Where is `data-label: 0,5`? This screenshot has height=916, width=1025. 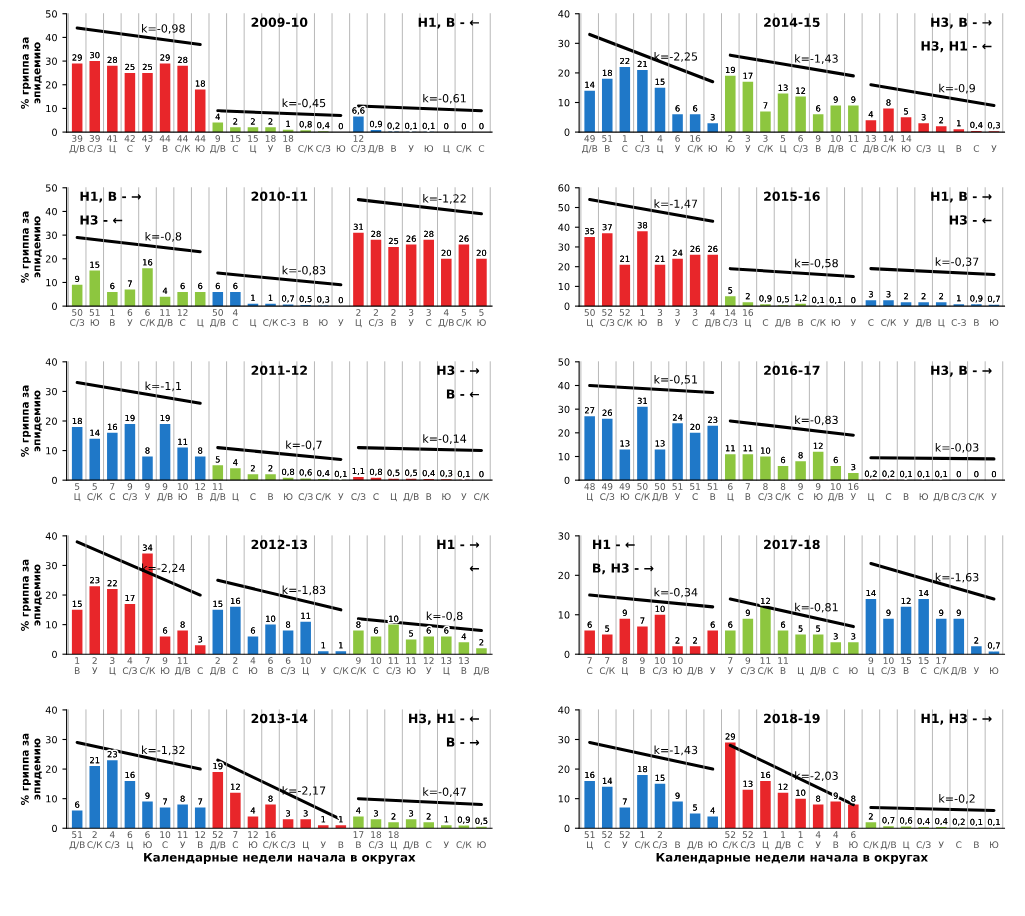
data-label: 0,5 is located at coordinates (782, 300).